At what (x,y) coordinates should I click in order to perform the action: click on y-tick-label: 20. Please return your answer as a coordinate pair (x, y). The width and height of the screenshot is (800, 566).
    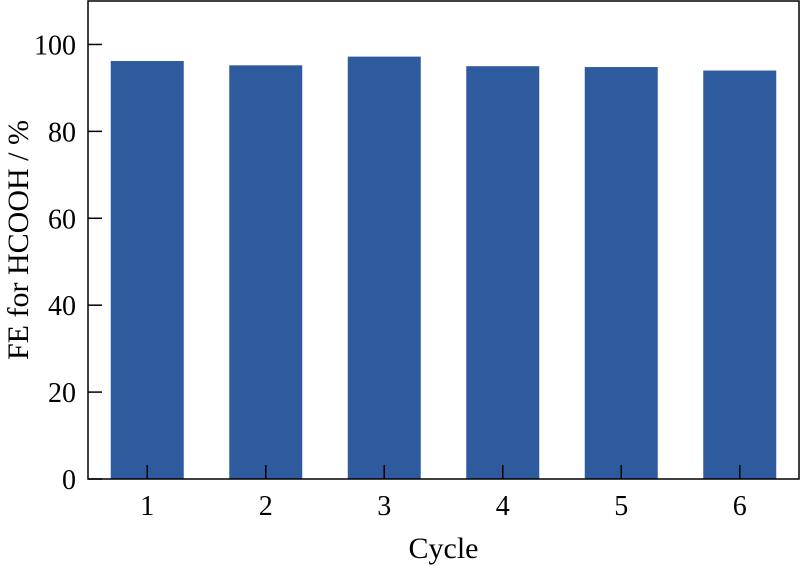
    Looking at the image, I should click on (62, 393).